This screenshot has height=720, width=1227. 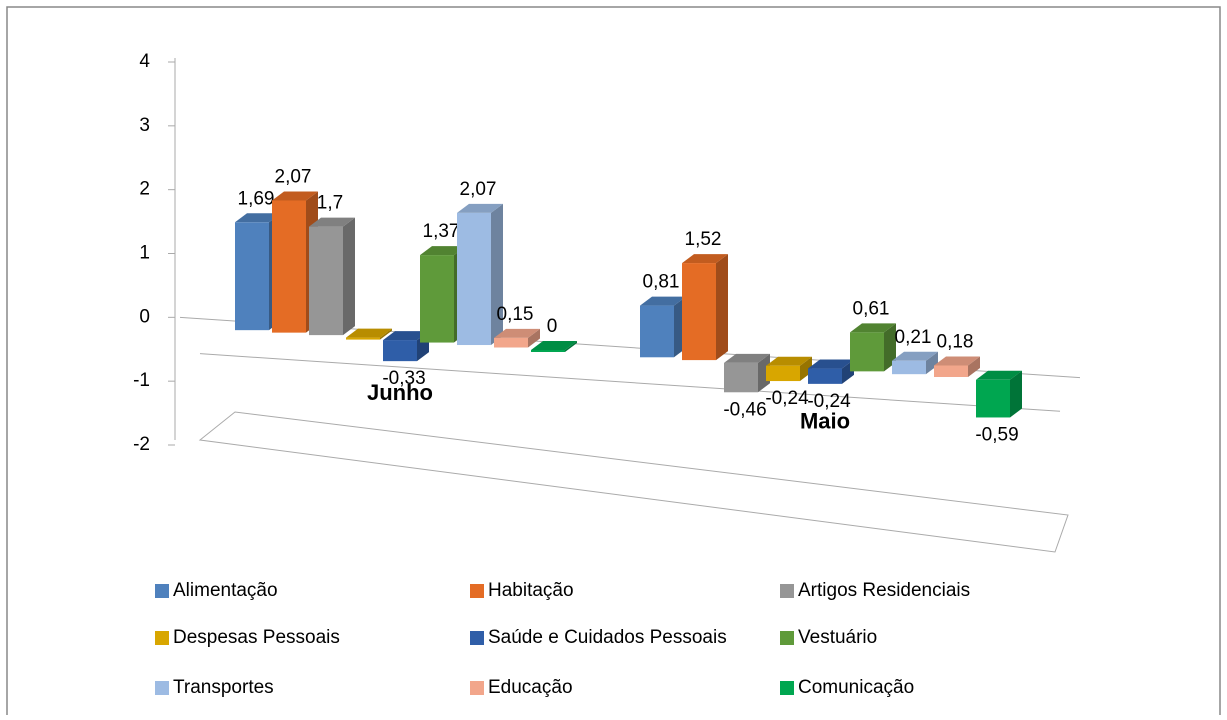 What do you see at coordinates (630, 382) in the screenshot?
I see `baseline-front` at bounding box center [630, 382].